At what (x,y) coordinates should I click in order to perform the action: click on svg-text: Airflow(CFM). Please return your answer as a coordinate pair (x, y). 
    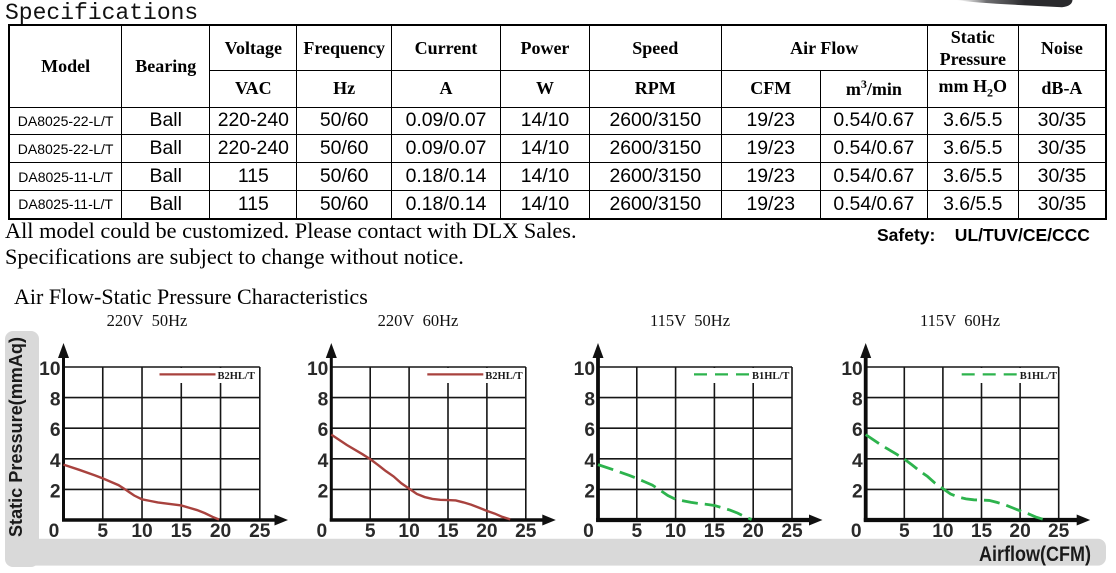
    Looking at the image, I should click on (1035, 554).